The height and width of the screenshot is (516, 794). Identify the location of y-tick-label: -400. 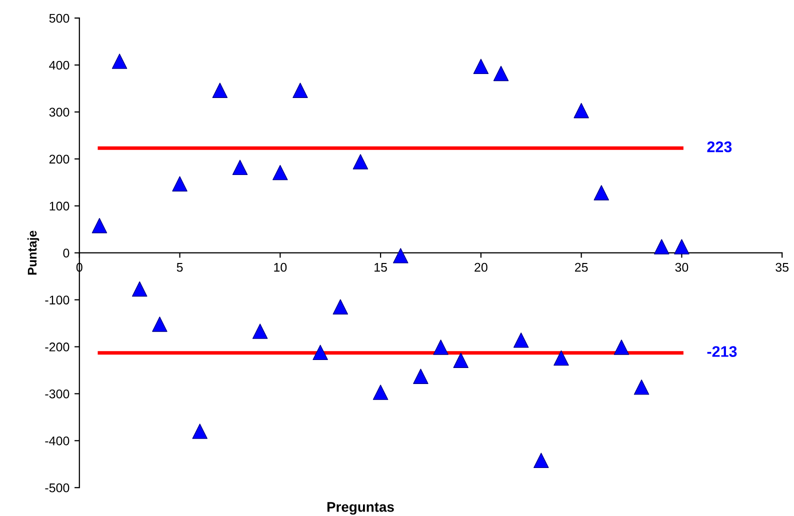
(57, 441).